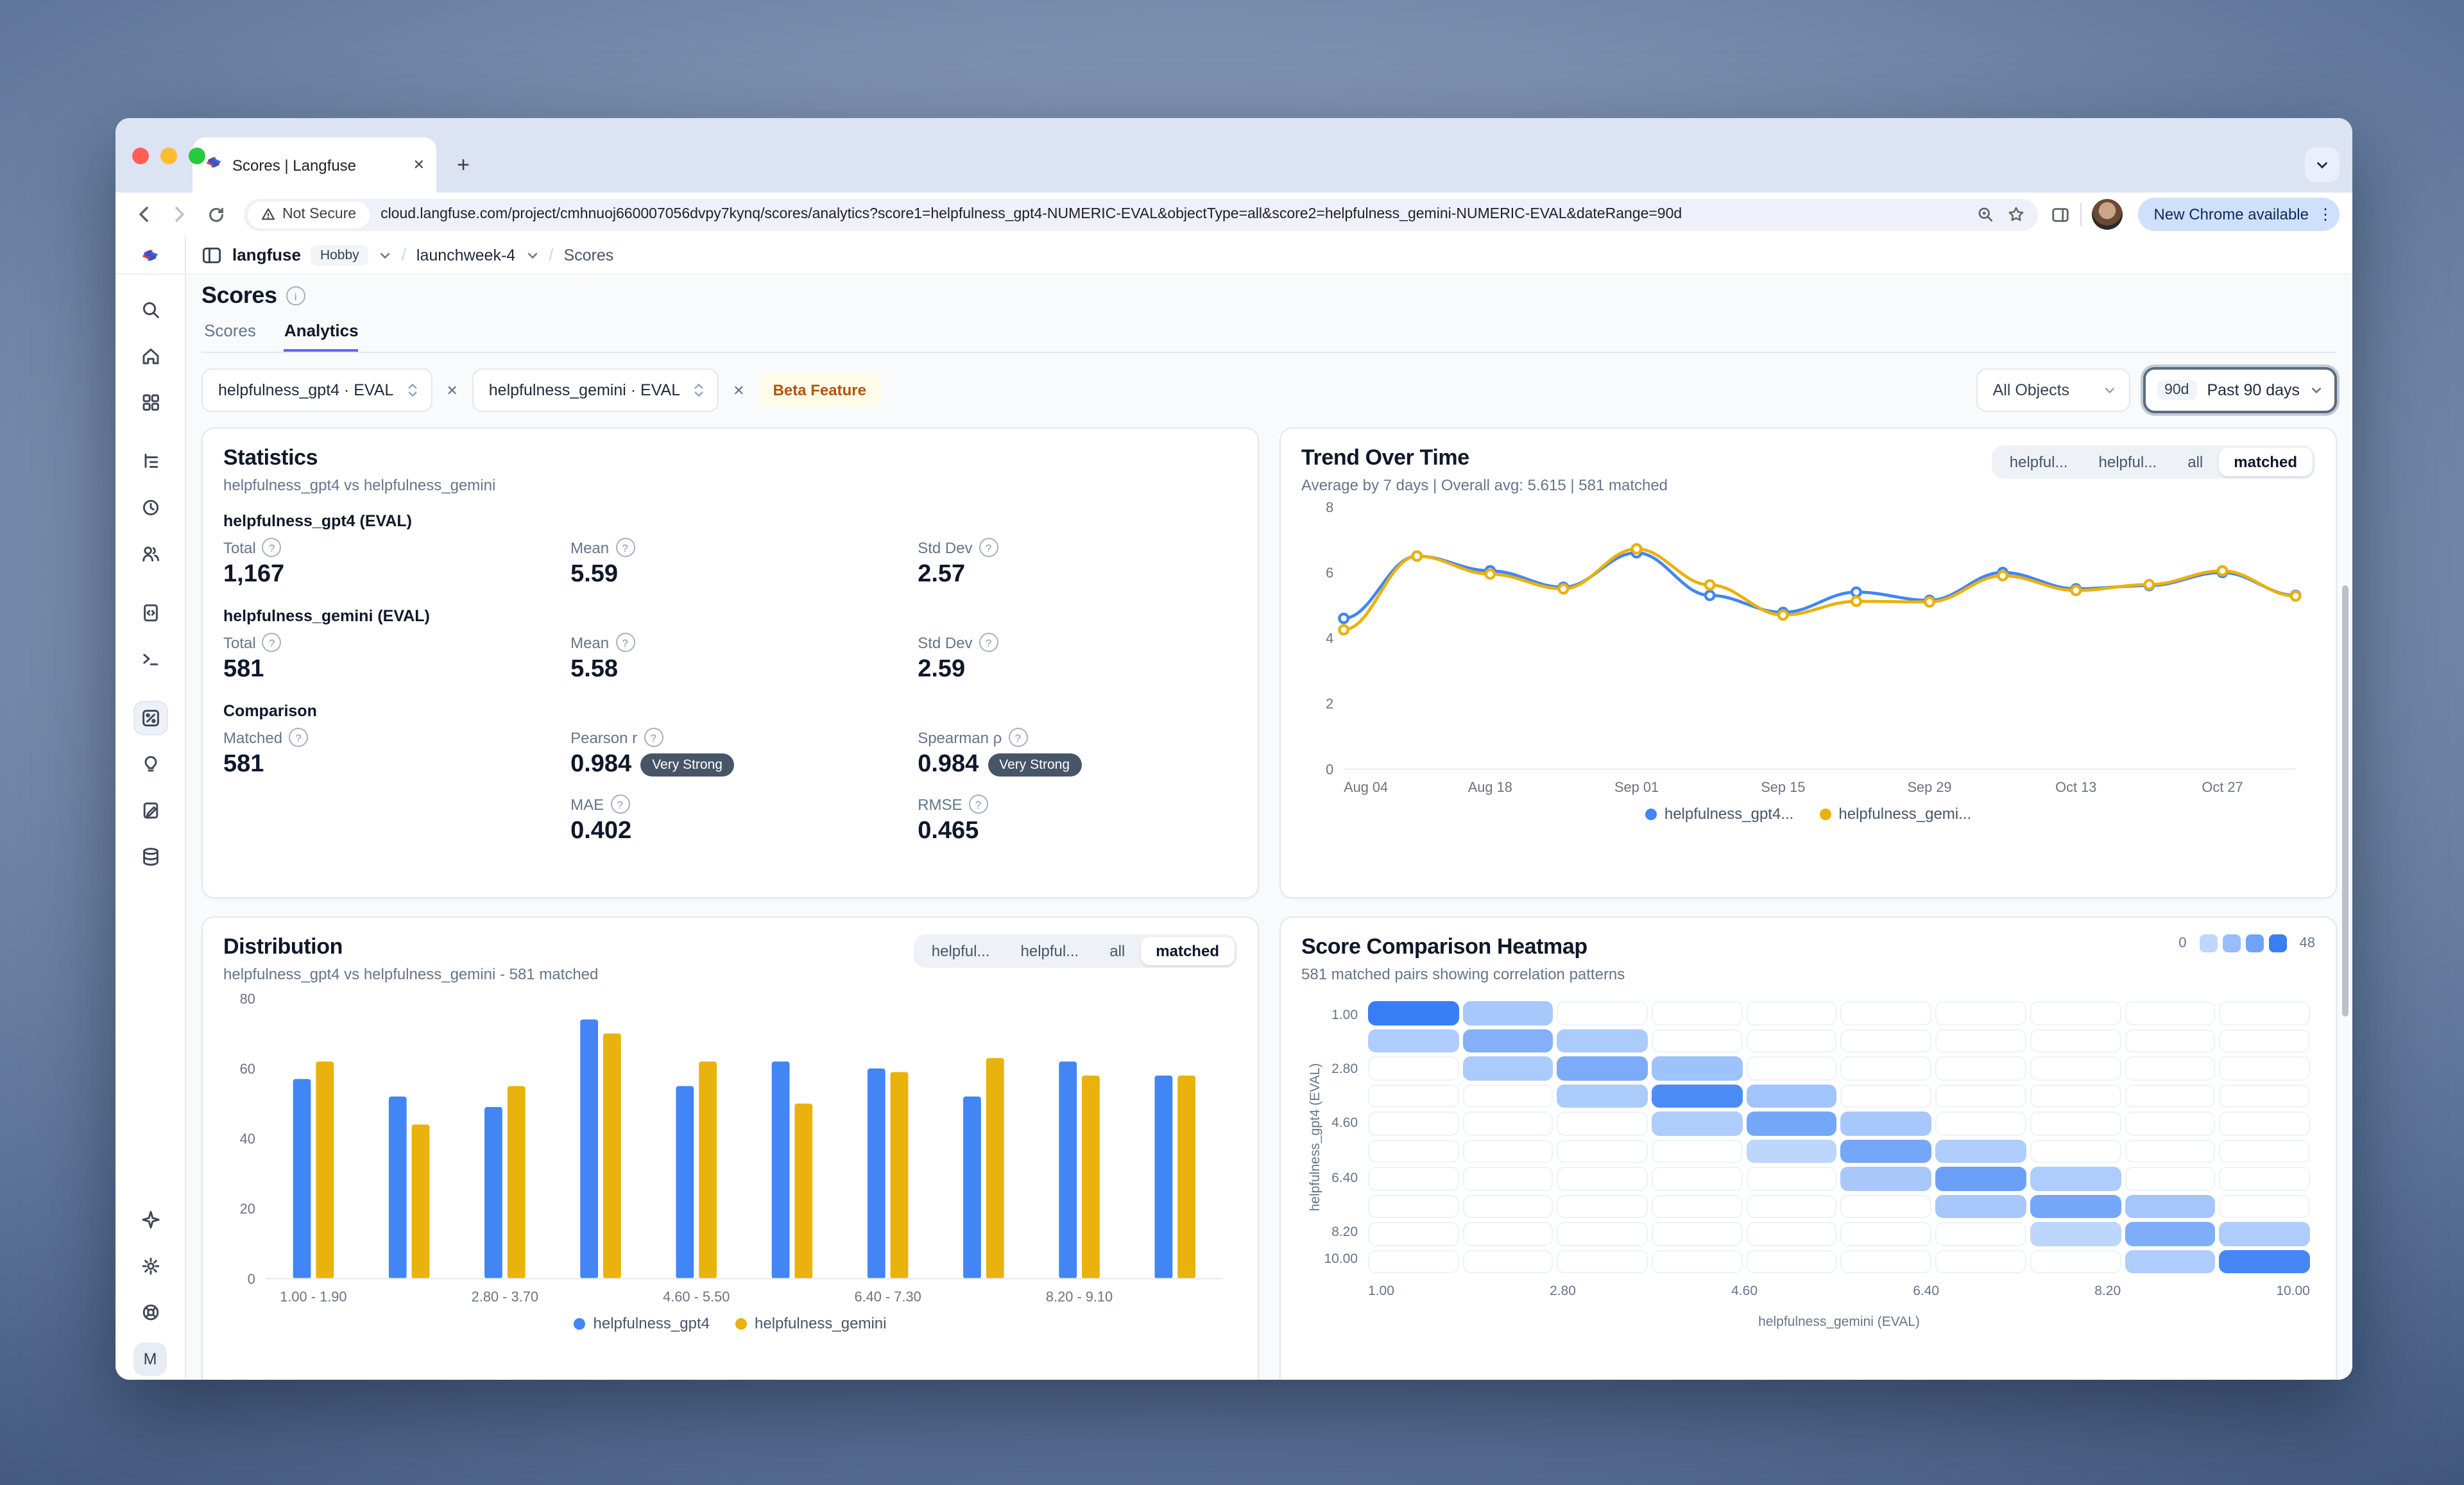  I want to click on sidebar-item-settings, so click(150, 1266).